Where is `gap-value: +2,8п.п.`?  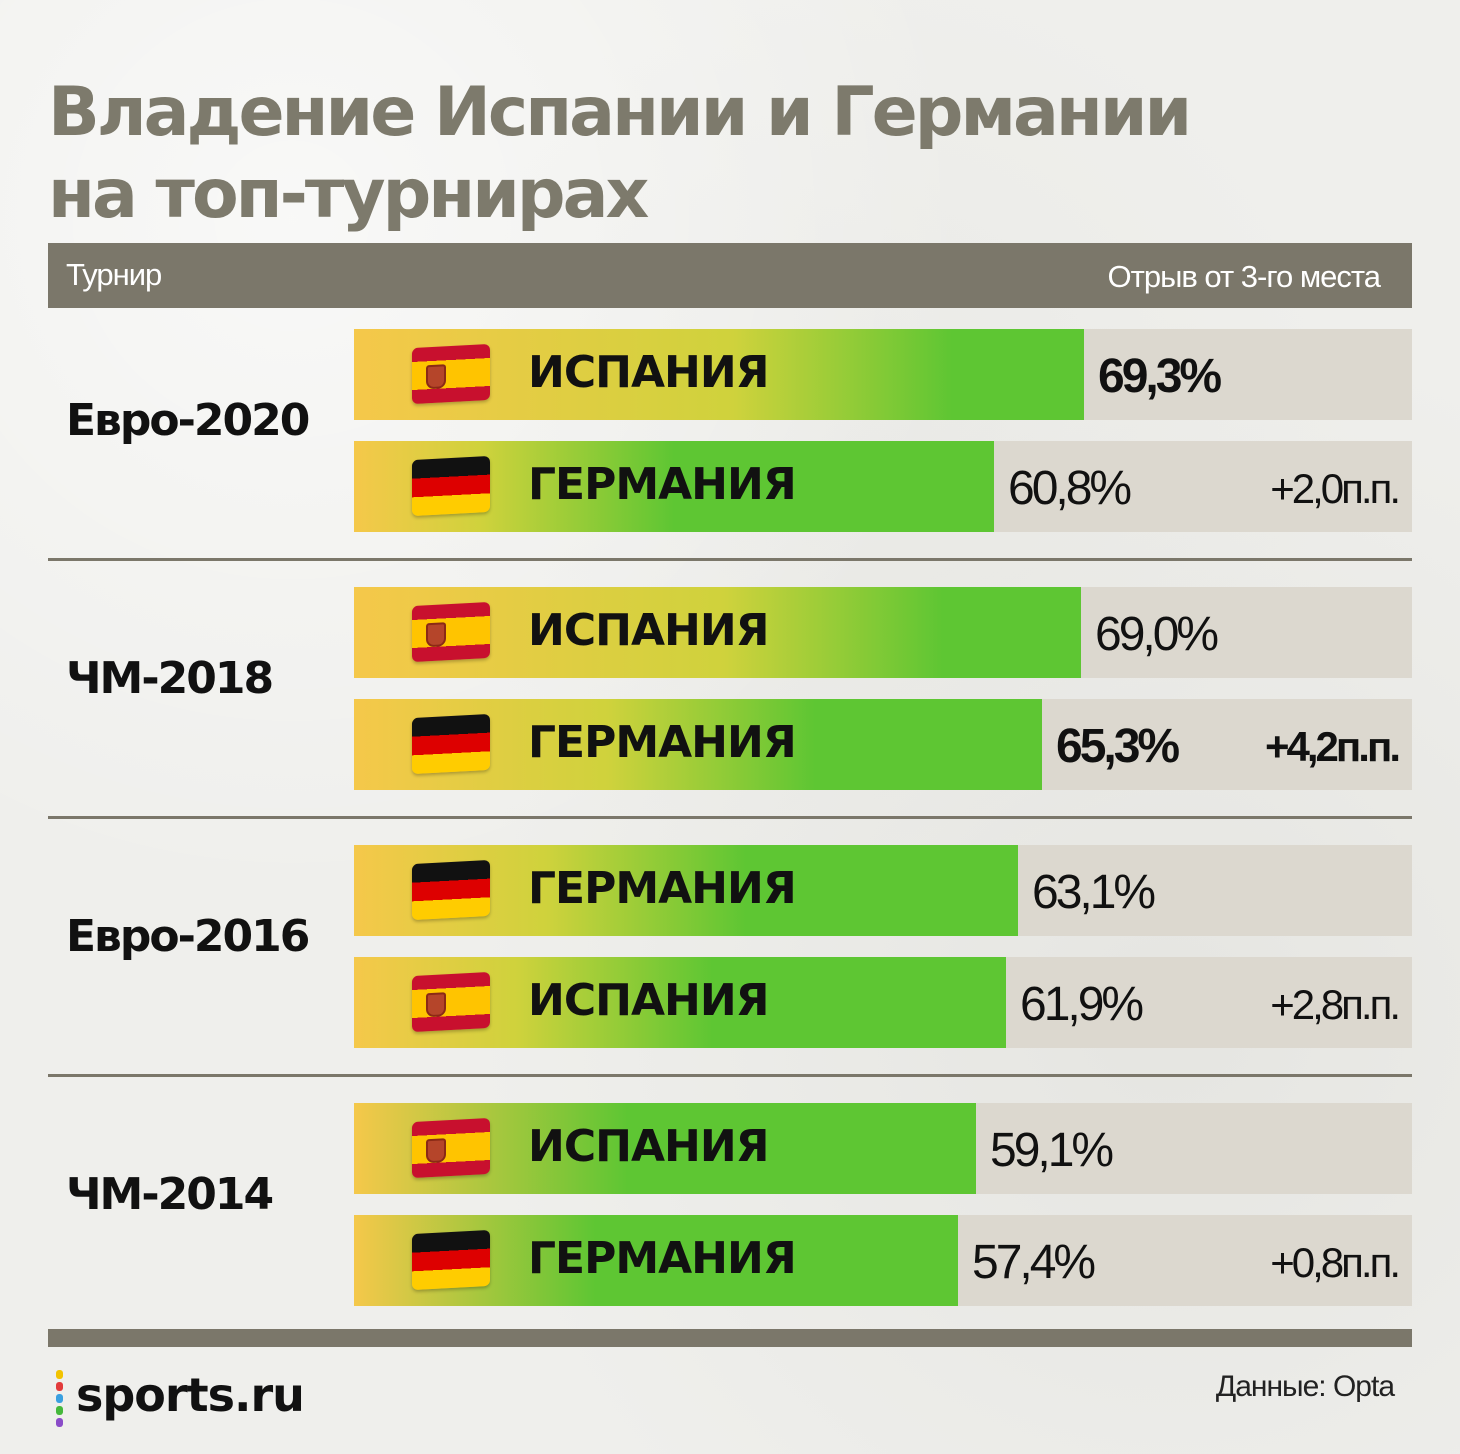
gap-value: +2,8п.п. is located at coordinates (1335, 1004).